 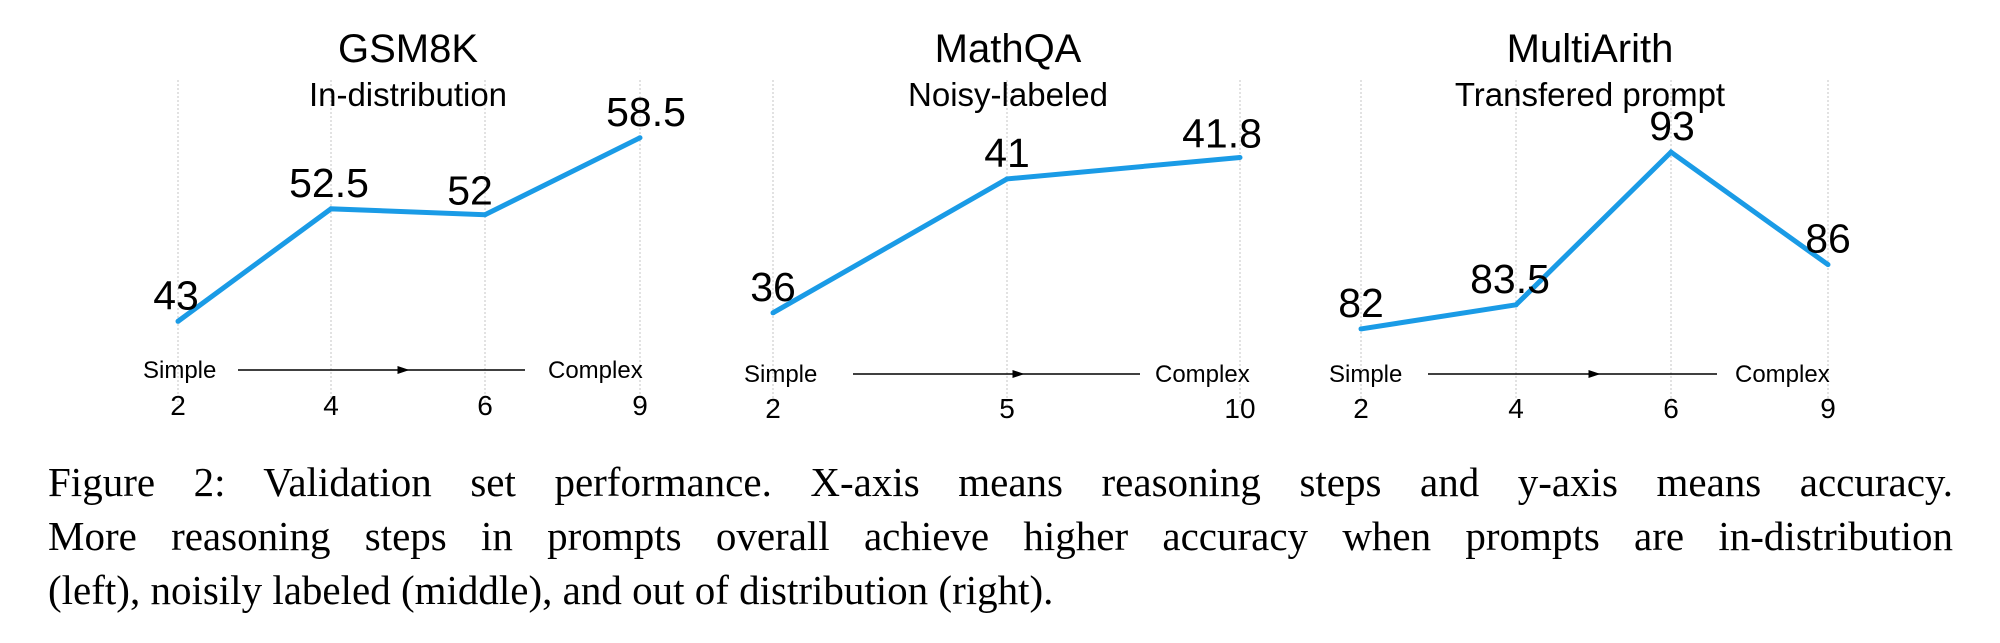 I want to click on data-label: 36, so click(x=773, y=287).